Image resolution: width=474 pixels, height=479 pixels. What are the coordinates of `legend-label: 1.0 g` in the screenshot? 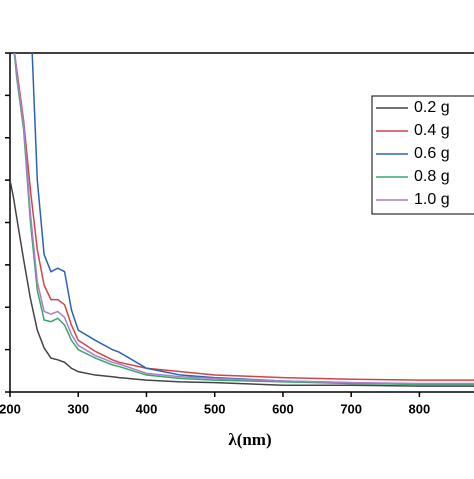 It's located at (432, 199).